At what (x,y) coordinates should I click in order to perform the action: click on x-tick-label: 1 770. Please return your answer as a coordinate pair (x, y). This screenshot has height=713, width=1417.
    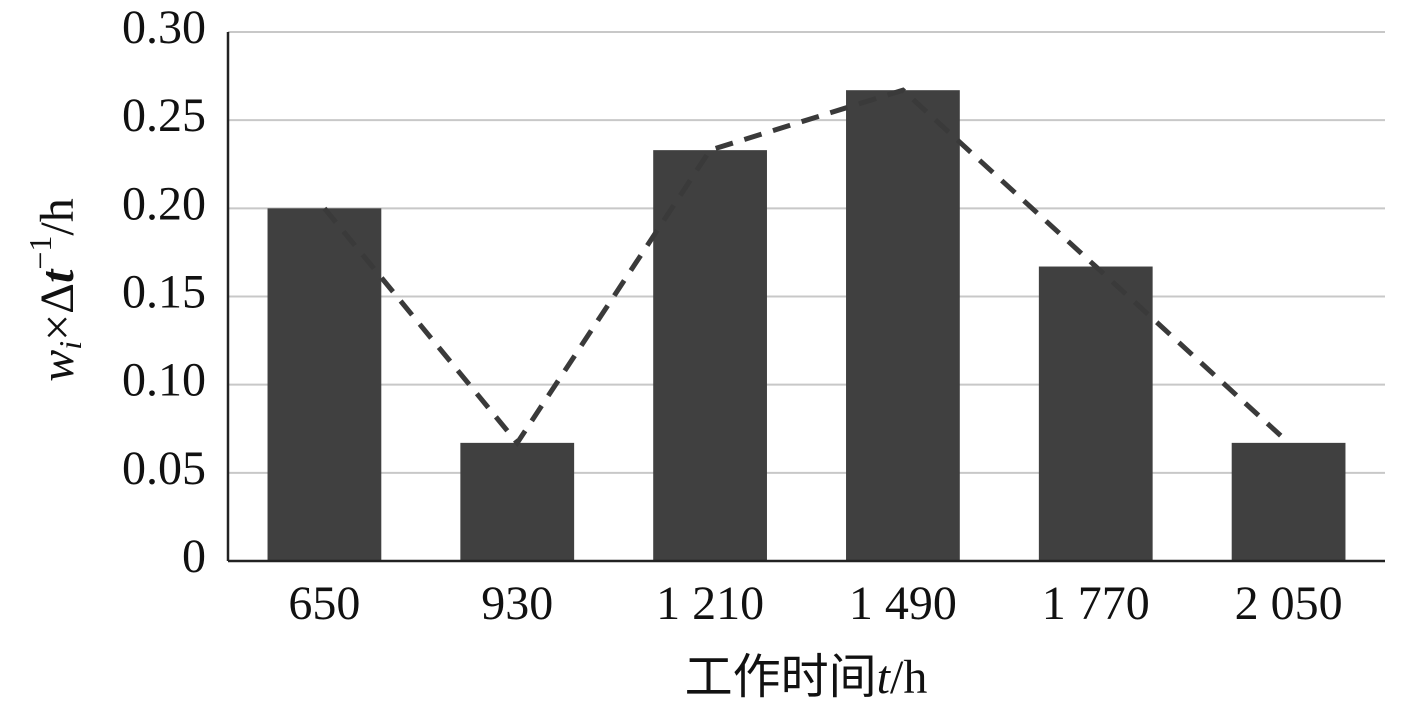
    Looking at the image, I should click on (1096, 603).